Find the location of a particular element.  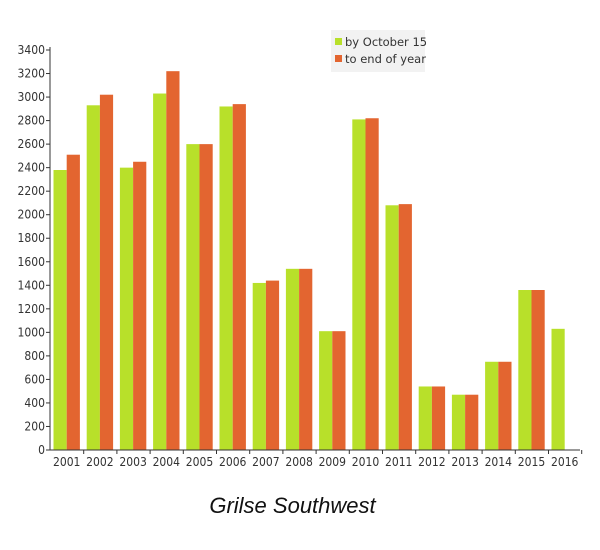

x-tick-label: 2008 is located at coordinates (299, 462).